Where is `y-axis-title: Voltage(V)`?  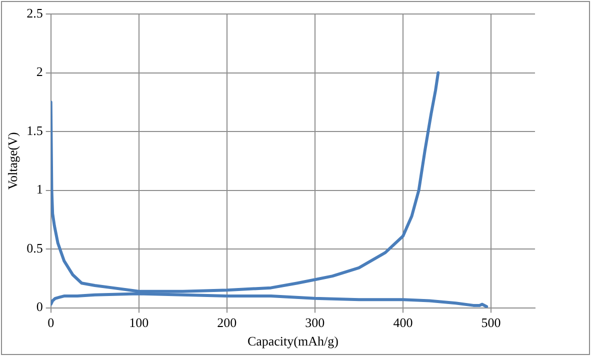
y-axis-title: Voltage(V) is located at coordinates (12, 161).